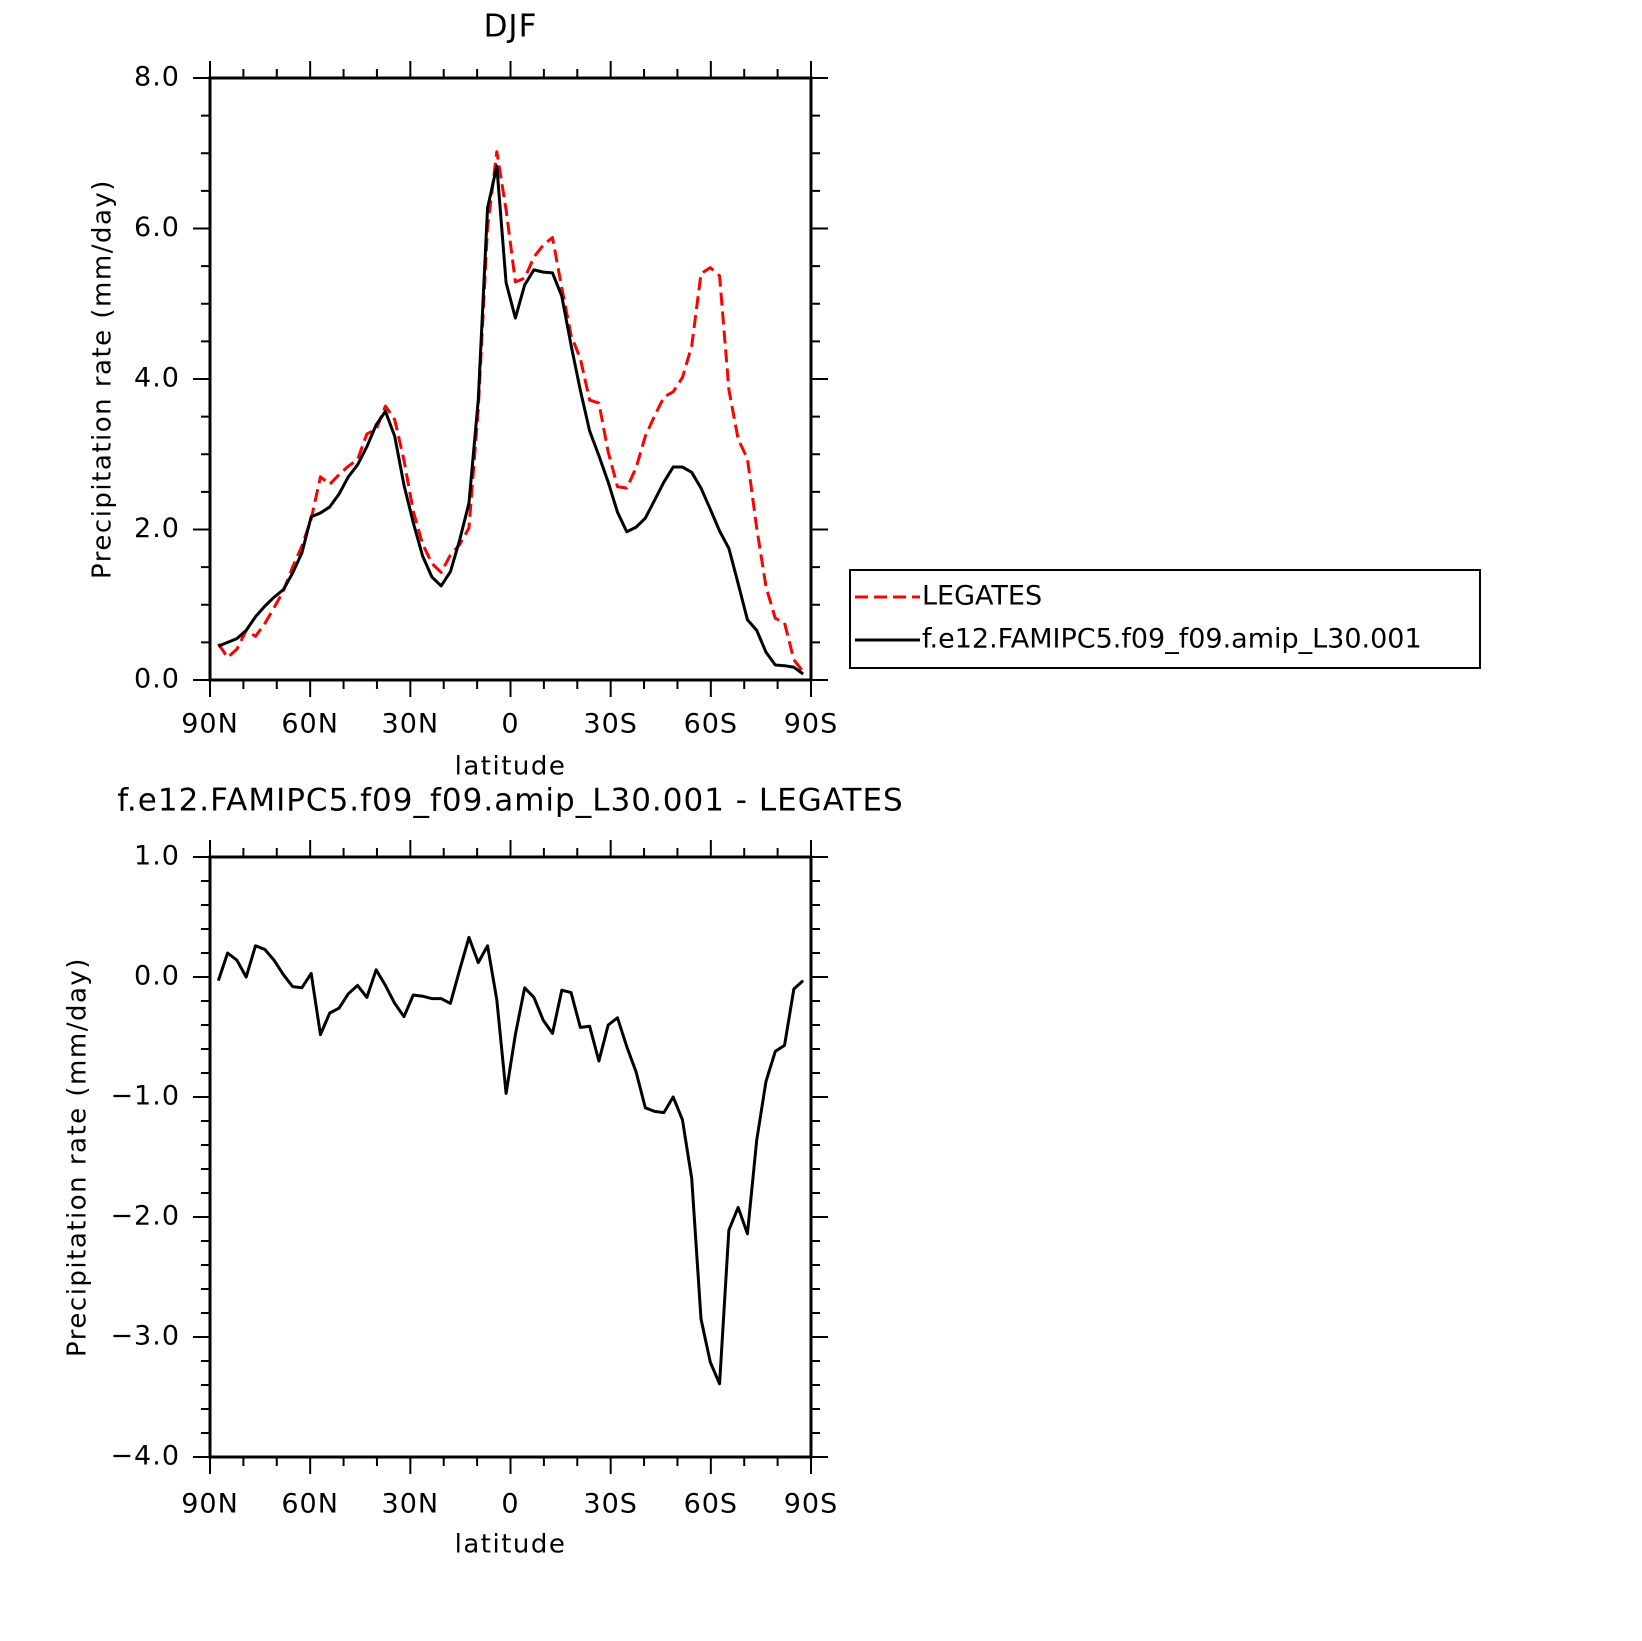  Describe the element at coordinates (1172, 639) in the screenshot. I see `legend-label: f.e12.FAMIPC5.f09_f09.amip_L30.001` at that location.